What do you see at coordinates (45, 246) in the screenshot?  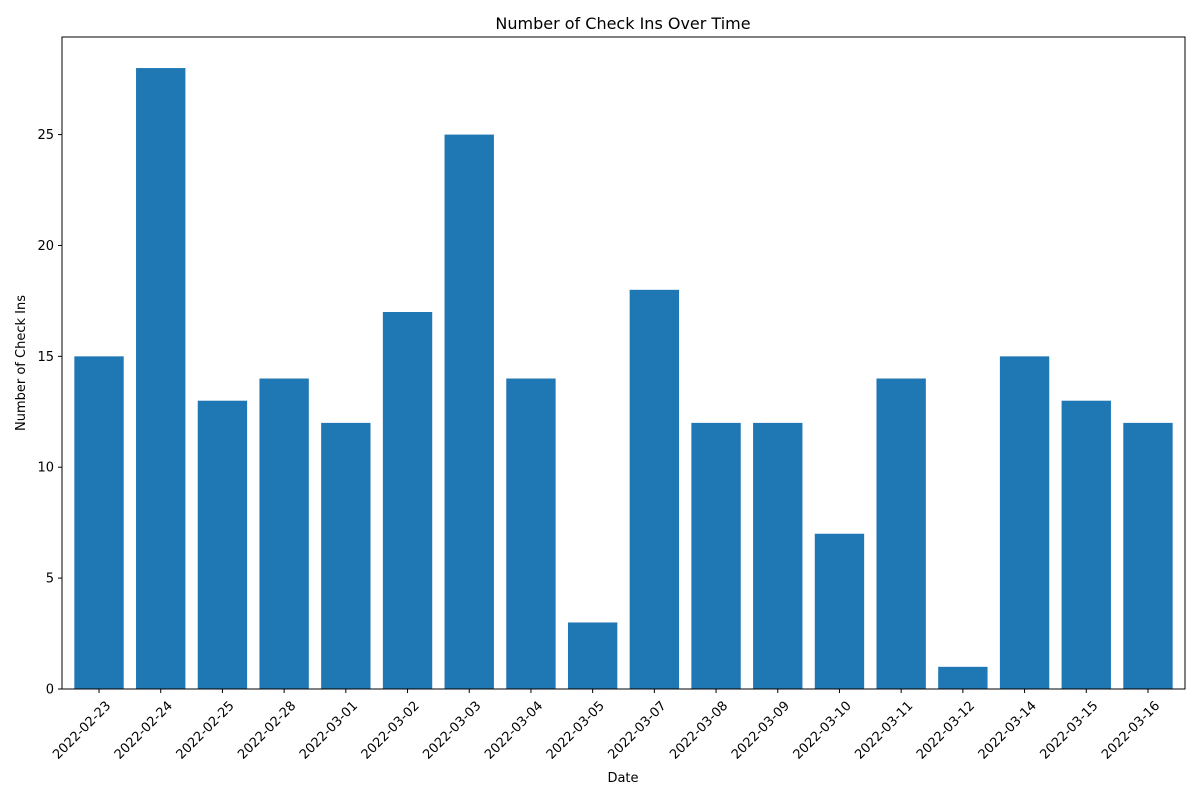 I see `y-tick-label: 20` at bounding box center [45, 246].